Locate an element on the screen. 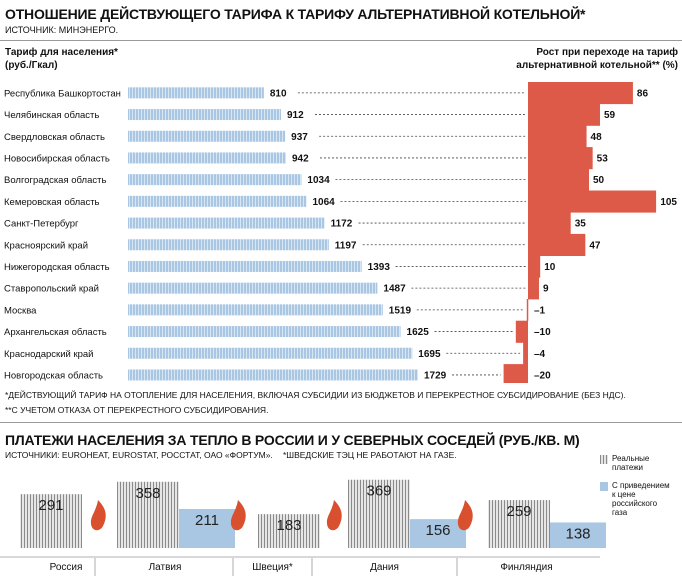 This screenshot has height=578, width=682. sweden-note: *ШВЕДСКИЕ ТЭЦ НЕ РАБОТАЮТ НА ГАЗЕ. is located at coordinates (370, 455).